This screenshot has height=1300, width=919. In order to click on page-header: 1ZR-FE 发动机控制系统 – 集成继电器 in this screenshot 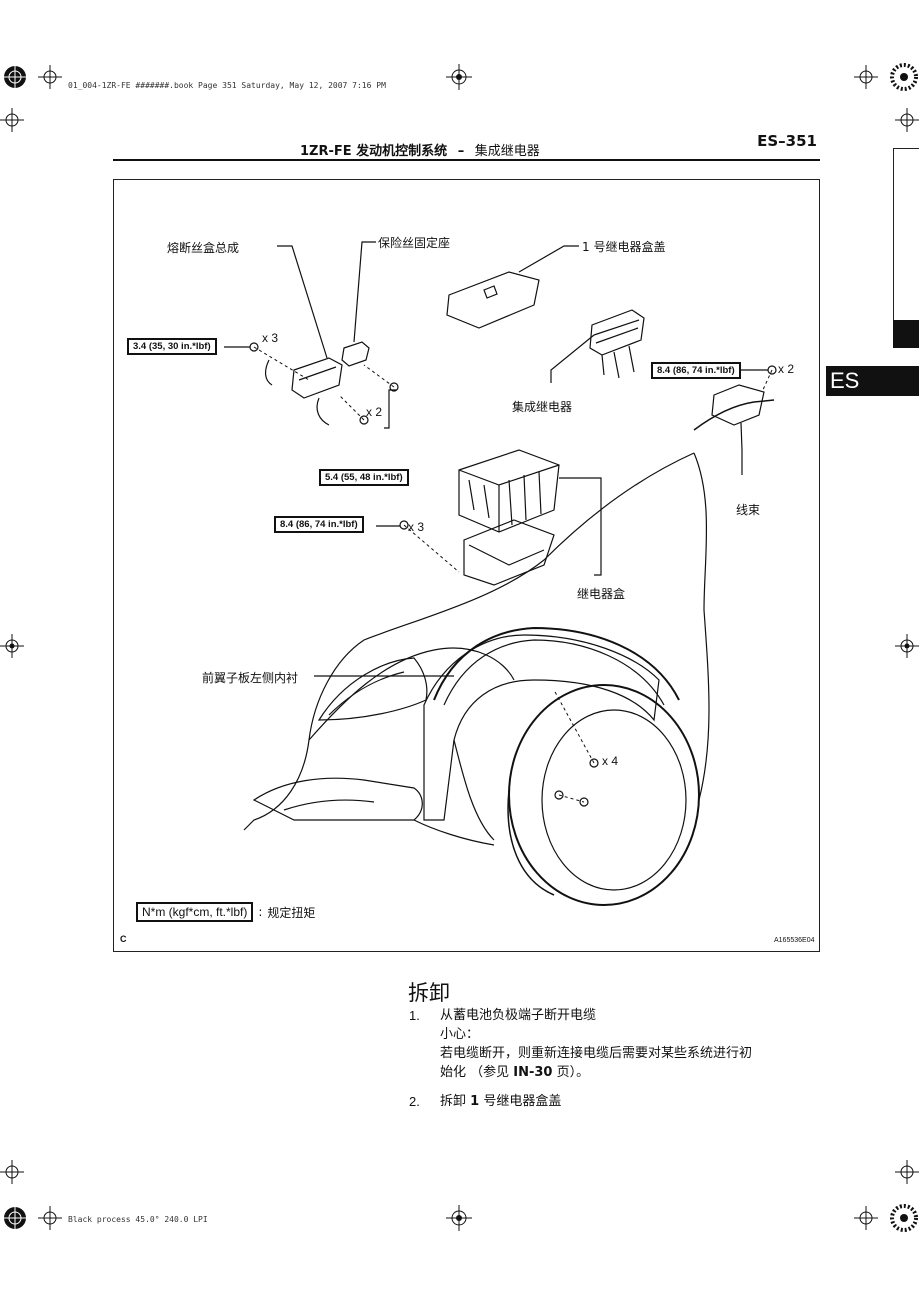, I will do `click(420, 149)`.